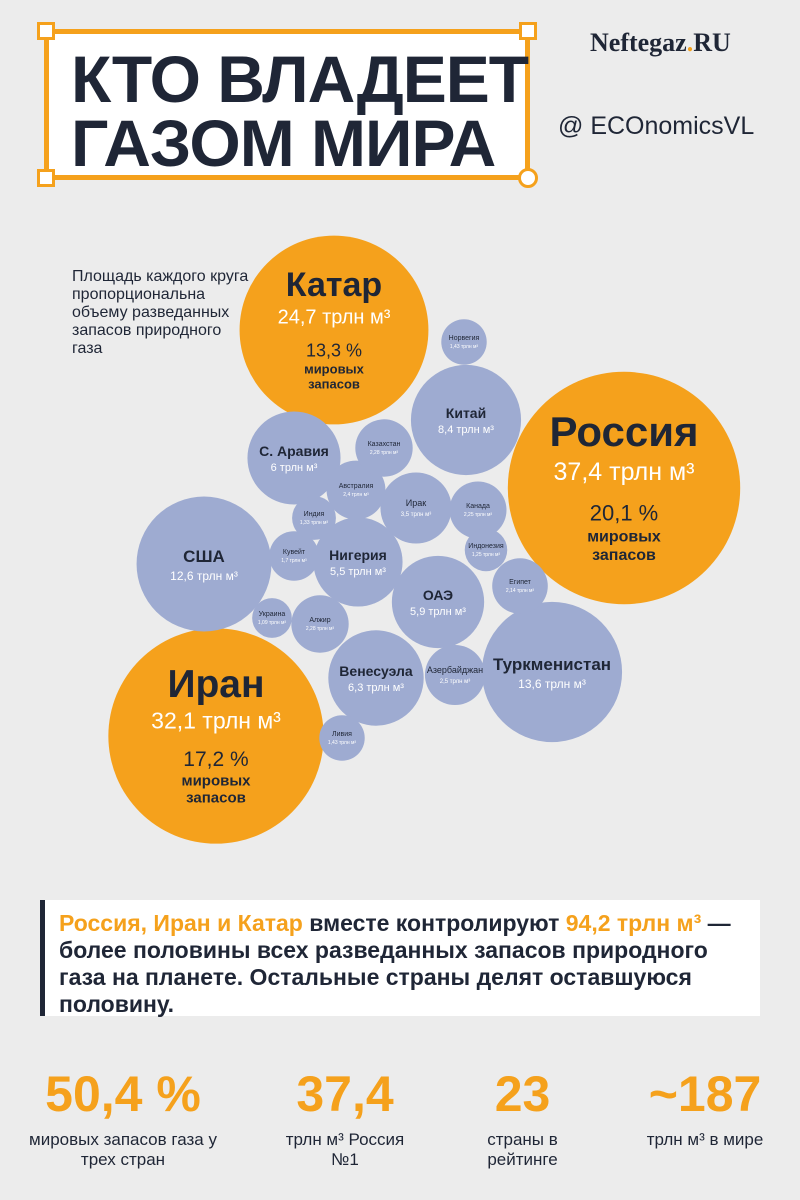 The height and width of the screenshot is (1200, 800). I want to click on bubble-value: 1,7 трлн м³, so click(294, 561).